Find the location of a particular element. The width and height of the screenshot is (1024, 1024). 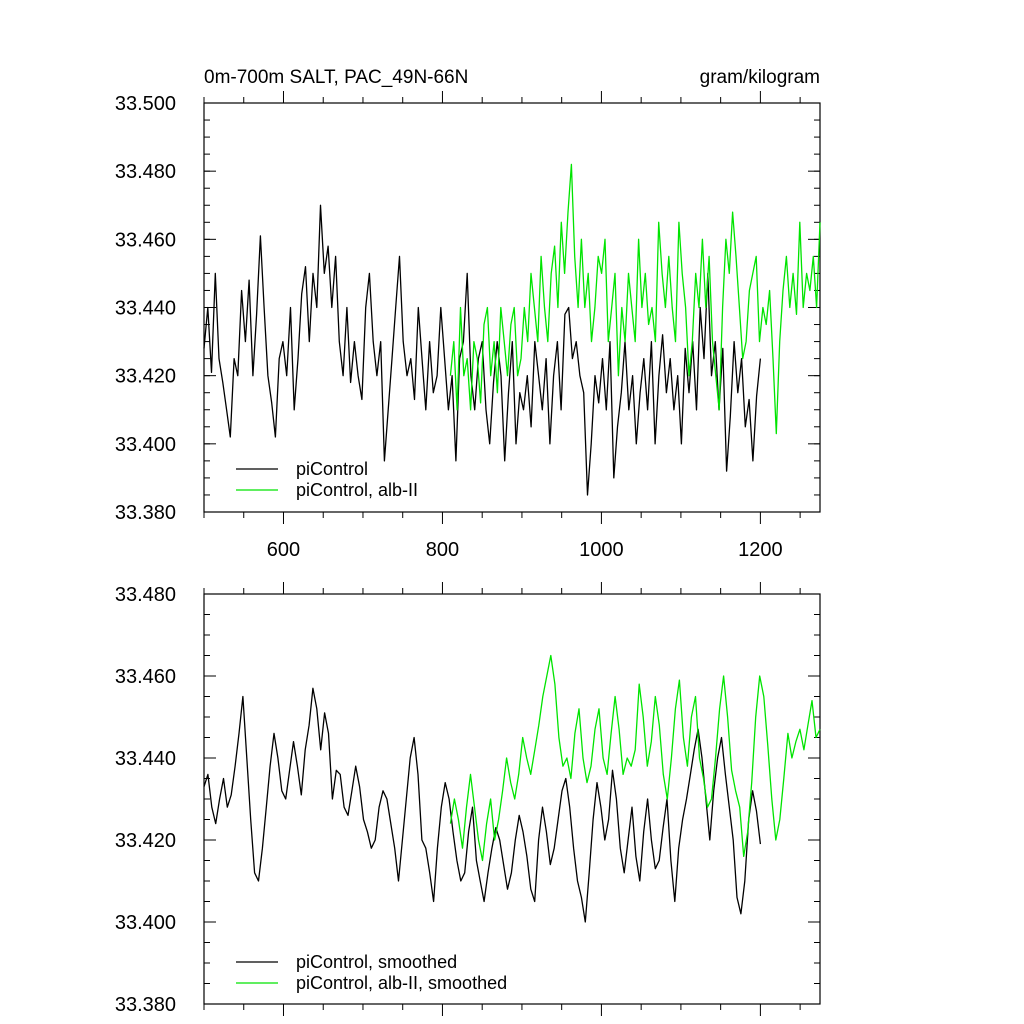

series-line-picontrol-smoothed is located at coordinates (482, 805).